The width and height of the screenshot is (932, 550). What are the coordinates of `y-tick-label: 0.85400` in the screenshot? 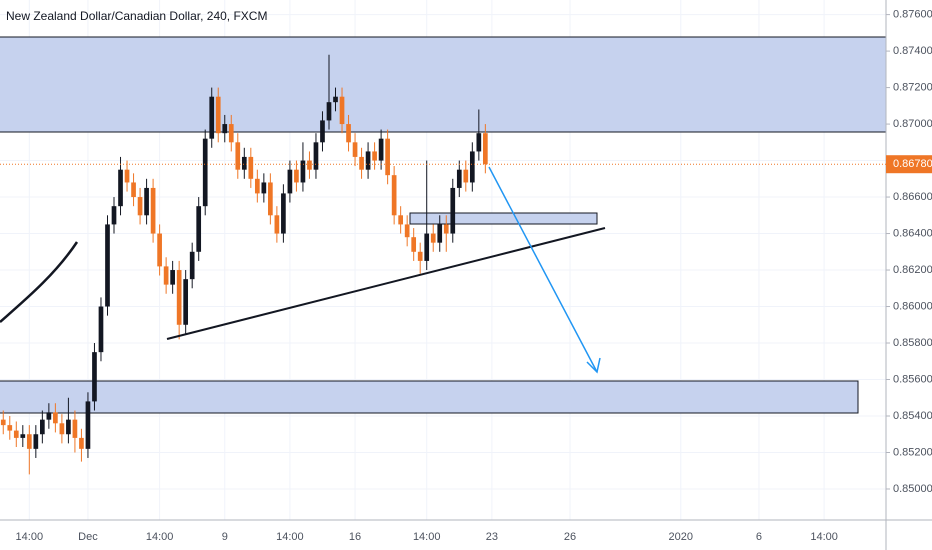 It's located at (912, 416).